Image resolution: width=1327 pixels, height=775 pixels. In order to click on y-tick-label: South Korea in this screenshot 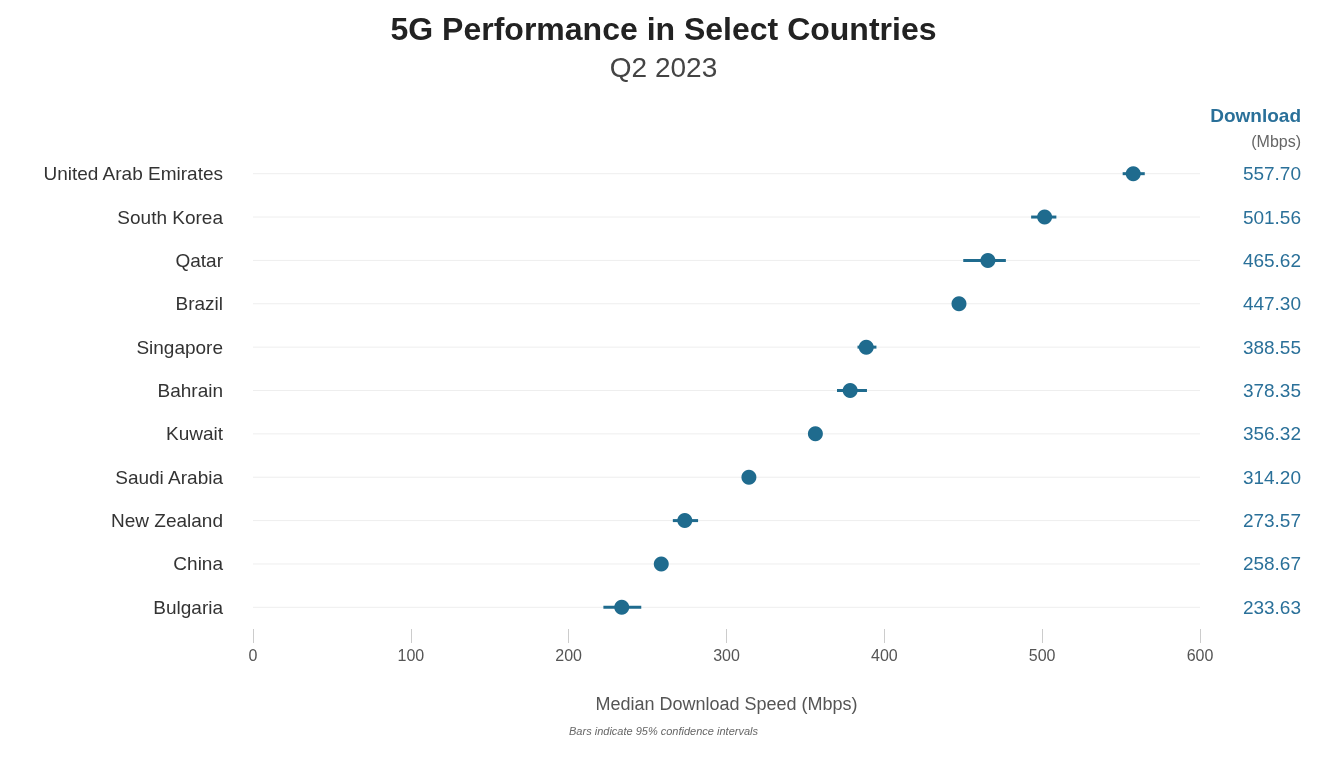, I will do `click(170, 217)`.